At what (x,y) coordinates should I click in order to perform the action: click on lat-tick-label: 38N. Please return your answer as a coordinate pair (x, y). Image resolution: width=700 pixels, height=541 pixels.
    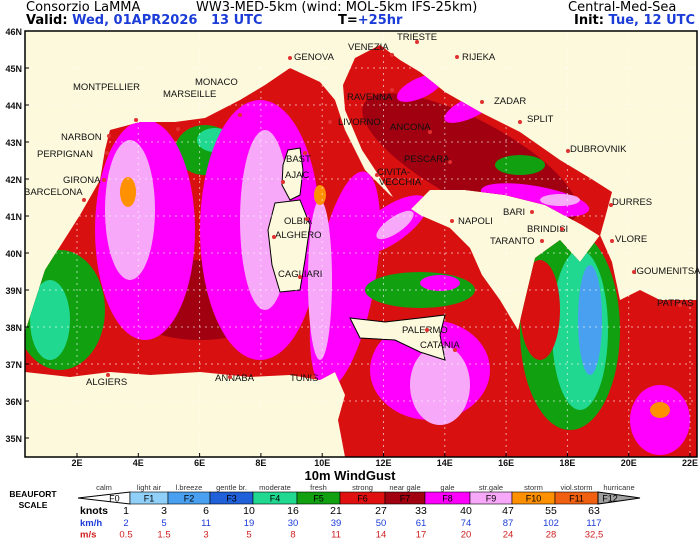
    Looking at the image, I should click on (13, 328).